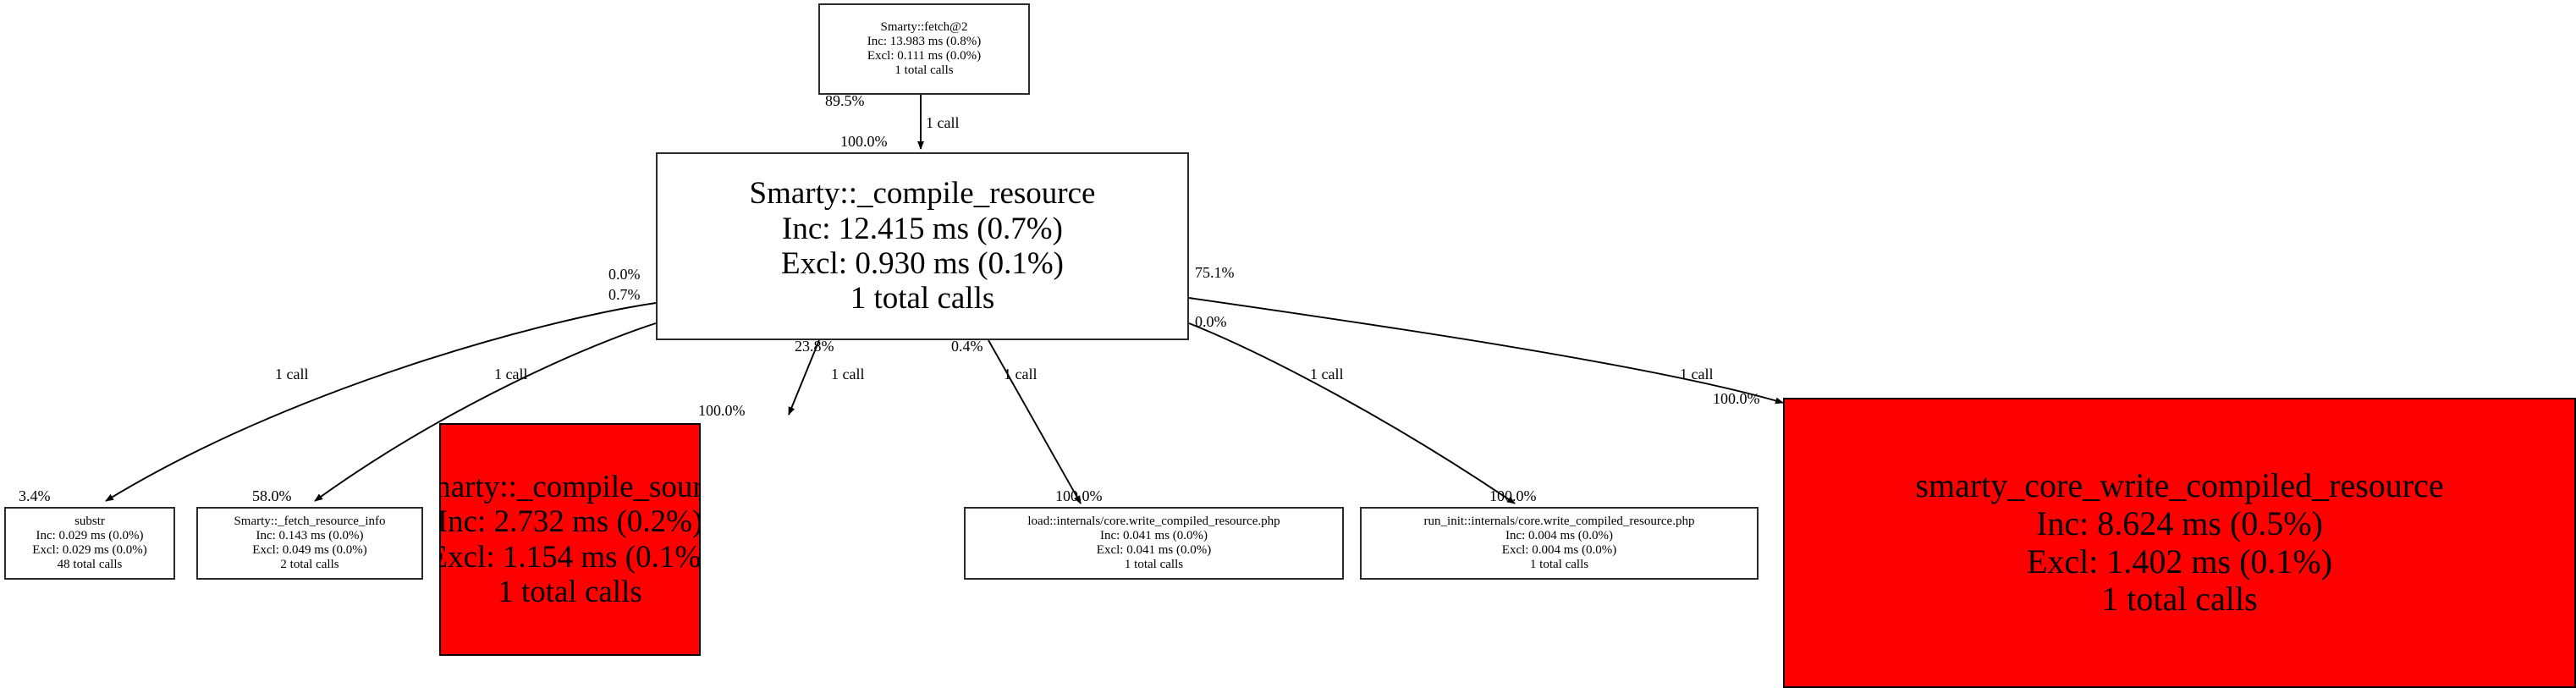 This screenshot has width=2576, height=688. I want to click on edge-compile-resource-to-write-compiled-resource, so click(1486, 351).